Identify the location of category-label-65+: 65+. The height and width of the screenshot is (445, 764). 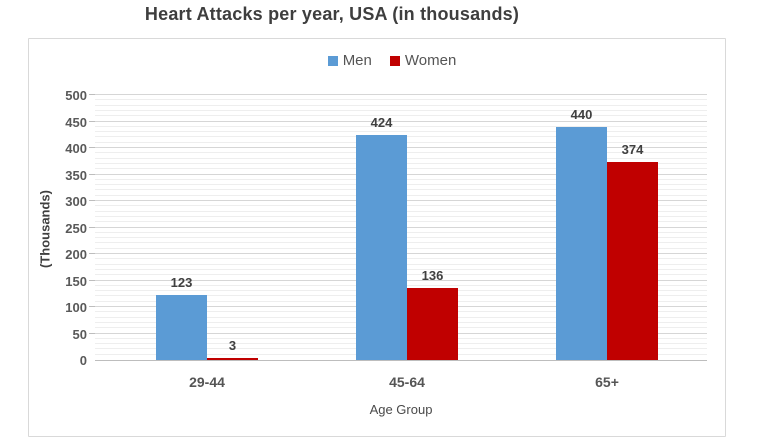
(607, 382).